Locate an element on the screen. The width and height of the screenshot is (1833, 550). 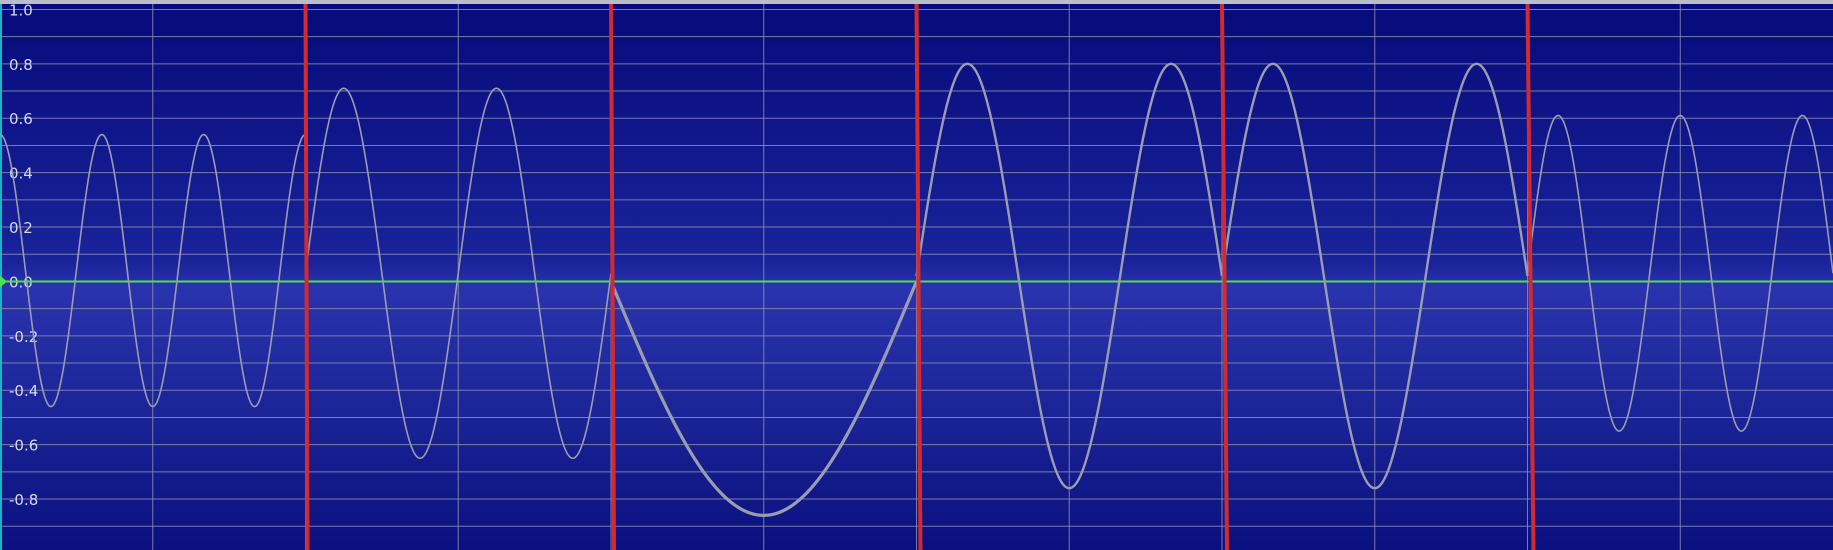
y-tick-label: -0.4 is located at coordinates (23, 391).